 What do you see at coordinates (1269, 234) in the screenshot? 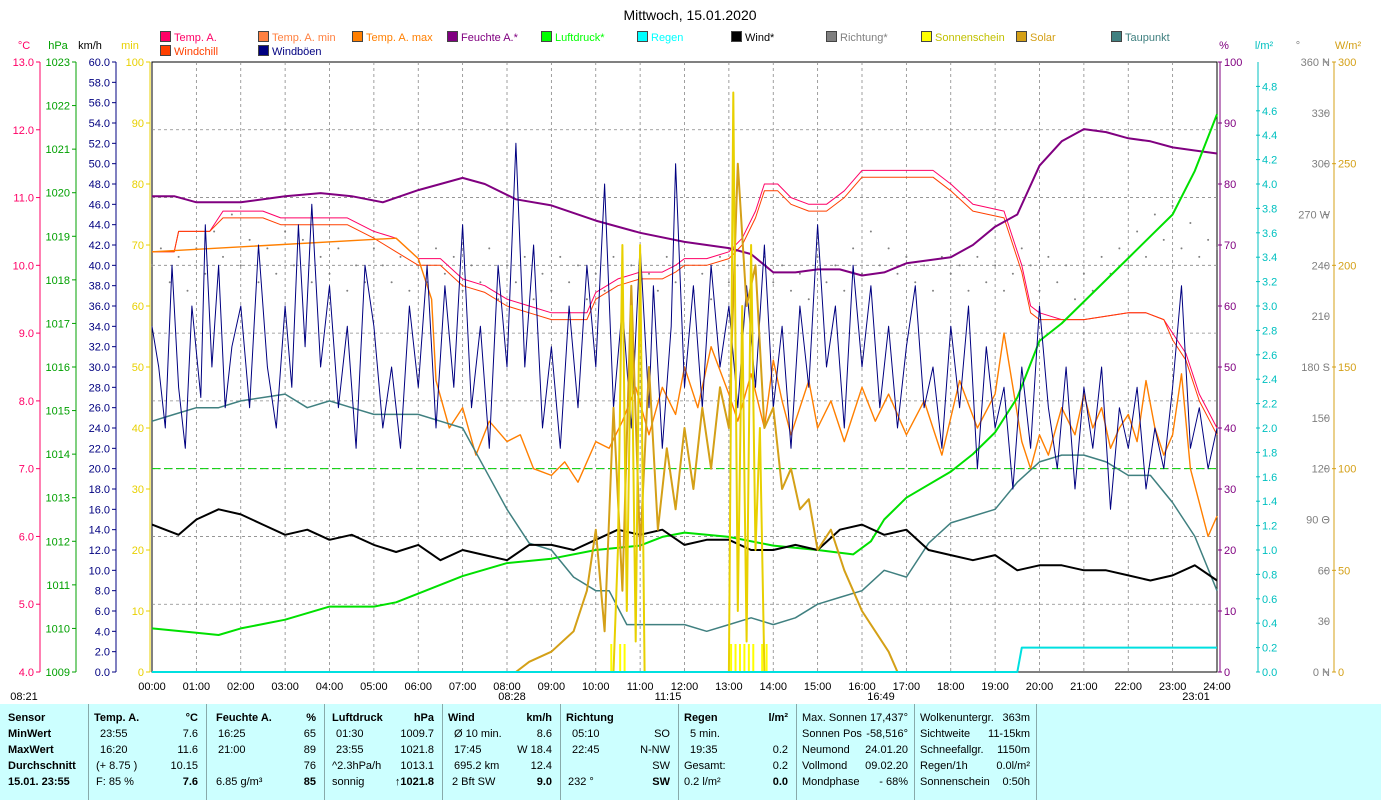
I see `tick-label-rain: 3.6` at bounding box center [1269, 234].